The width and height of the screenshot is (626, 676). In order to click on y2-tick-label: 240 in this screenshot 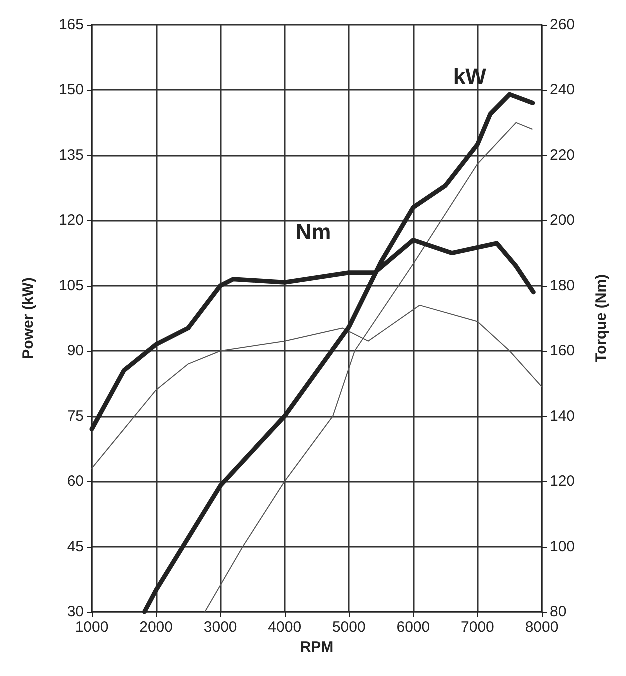, I will do `click(563, 90)`.